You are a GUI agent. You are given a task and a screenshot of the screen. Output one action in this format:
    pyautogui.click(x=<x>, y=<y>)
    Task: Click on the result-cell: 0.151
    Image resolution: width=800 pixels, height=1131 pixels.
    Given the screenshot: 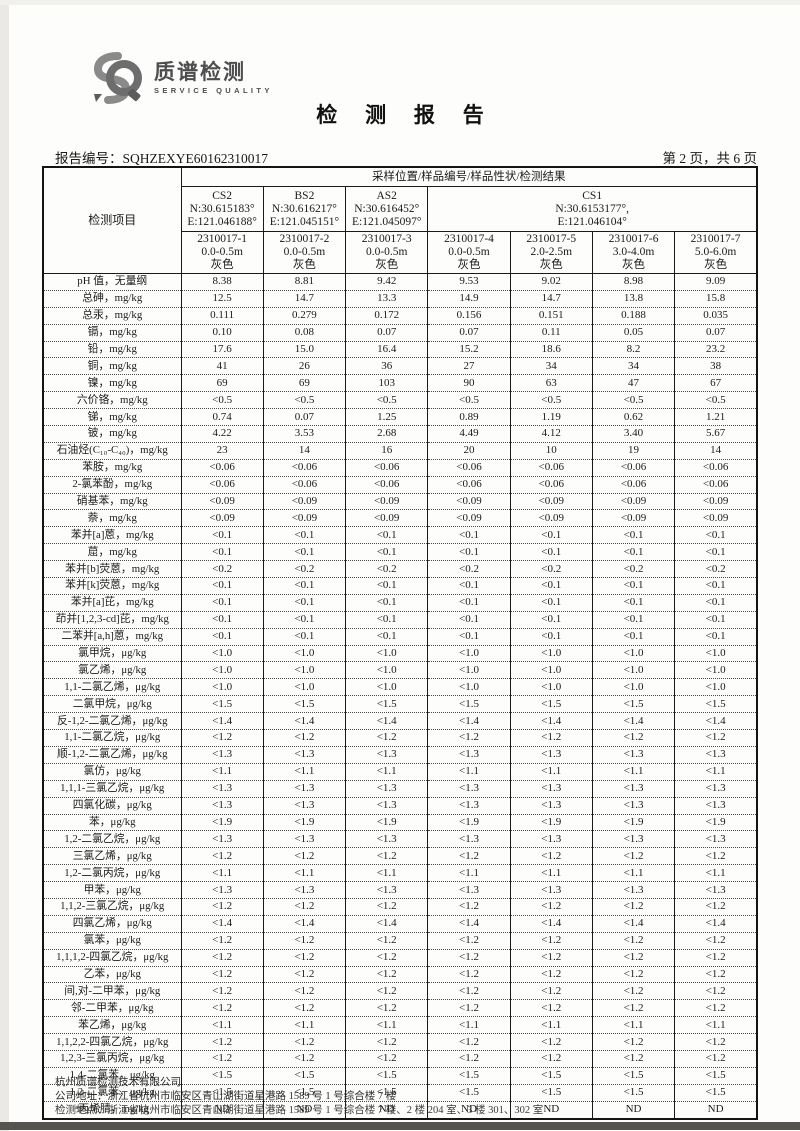 What is the action you would take?
    pyautogui.click(x=551, y=315)
    